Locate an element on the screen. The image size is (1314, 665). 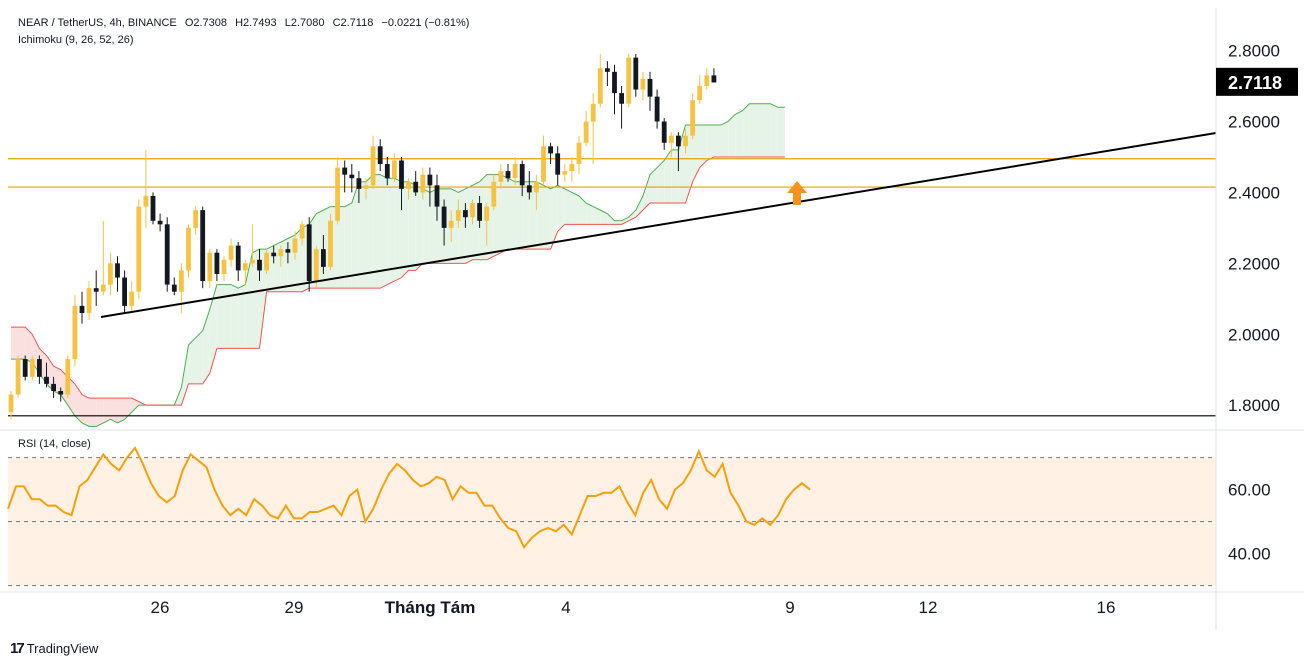
price-tick-label: 2.6000 is located at coordinates (1254, 121).